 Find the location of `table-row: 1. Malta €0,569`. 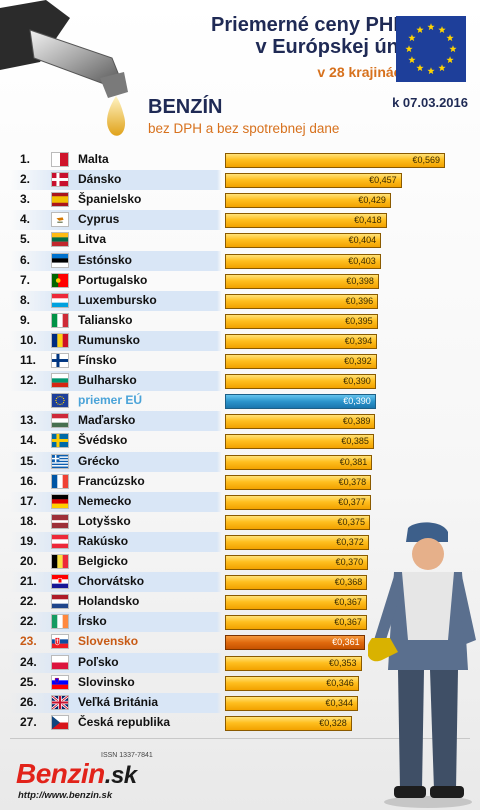

table-row: 1. Malta €0,569 is located at coordinates (240, 160).